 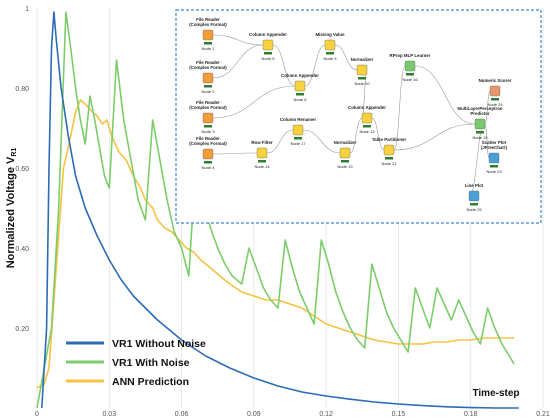 I want to click on x-tick-label: 0.03, so click(x=109, y=414).